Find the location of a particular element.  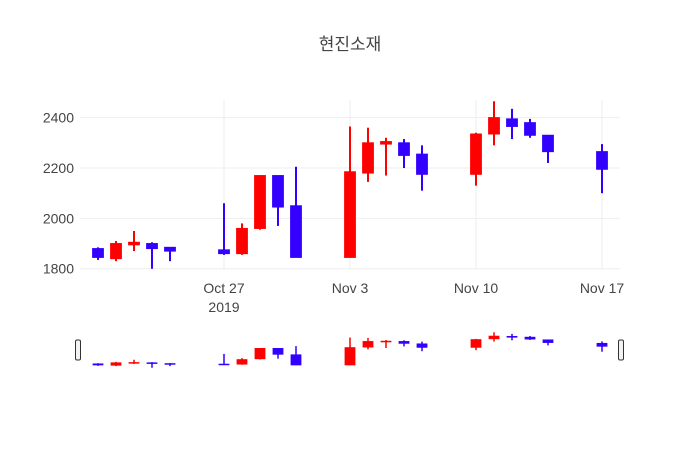

y-tick-label: 2000 is located at coordinates (58, 218).